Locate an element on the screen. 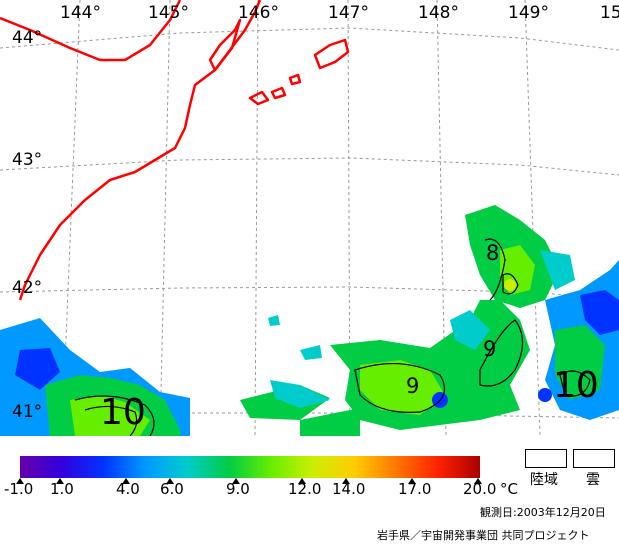 This screenshot has height=546, width=619. longitude-label: 145° is located at coordinates (168, 13).